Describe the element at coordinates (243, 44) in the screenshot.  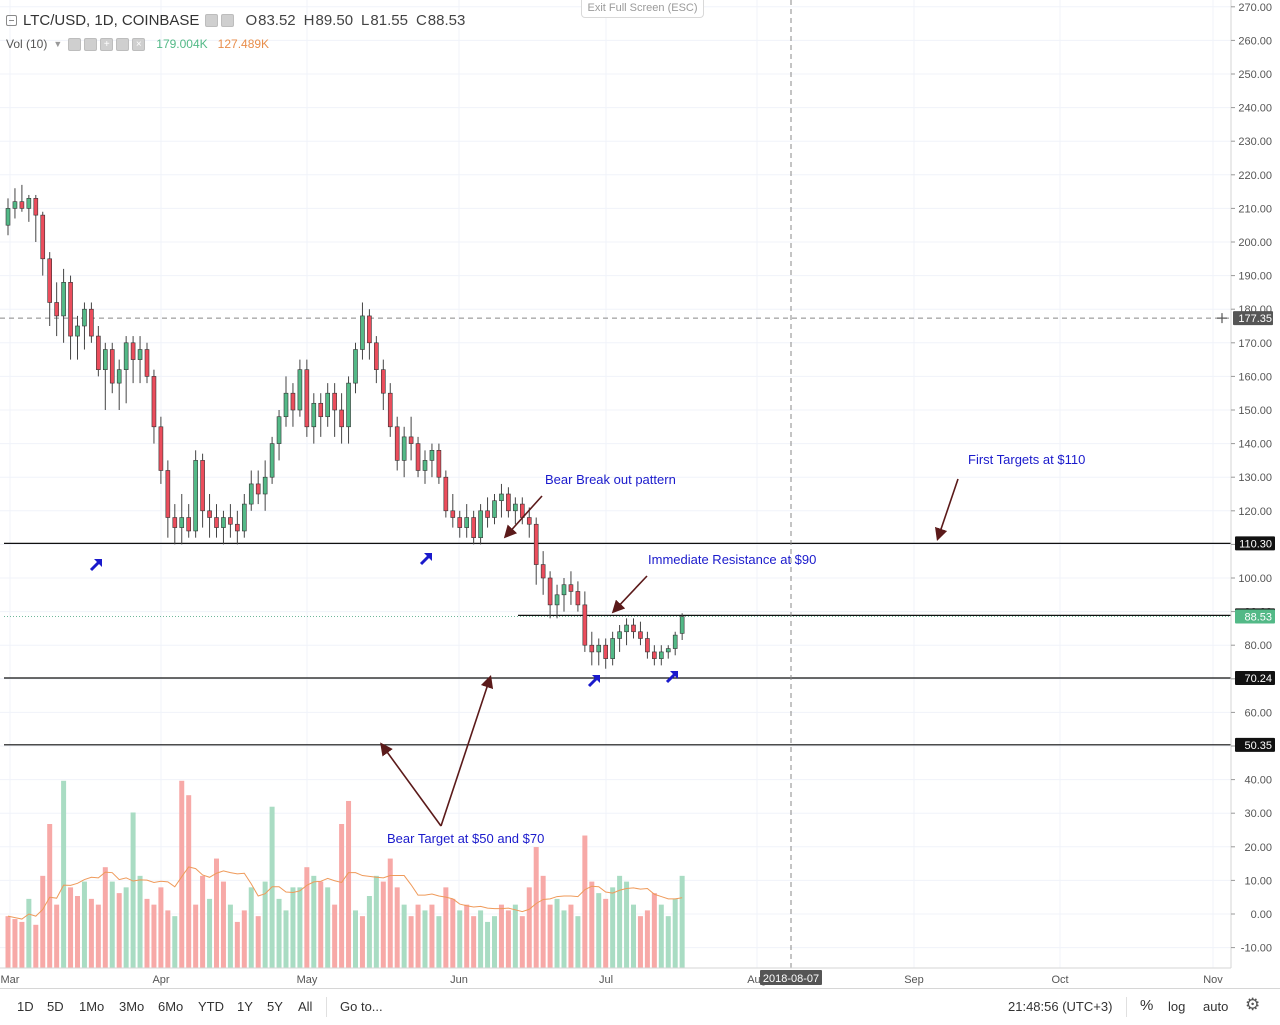
I see `volume-ma-value: 127.489K` at that location.